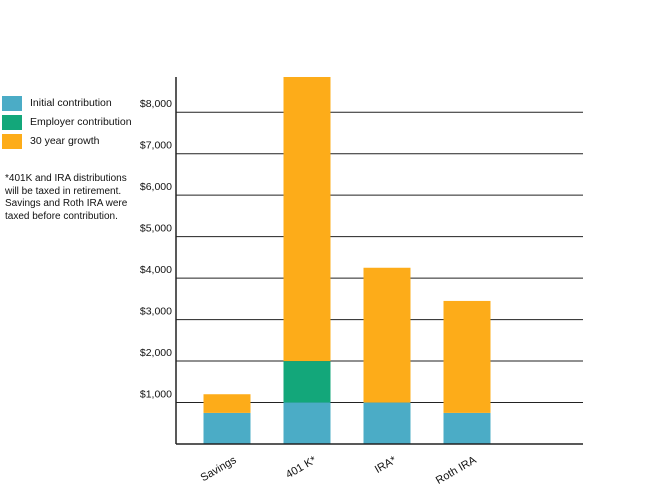 Image resolution: width=665 pixels, height=499 pixels. Describe the element at coordinates (386, 465) in the screenshot. I see `x-category-label: IRA*` at that location.